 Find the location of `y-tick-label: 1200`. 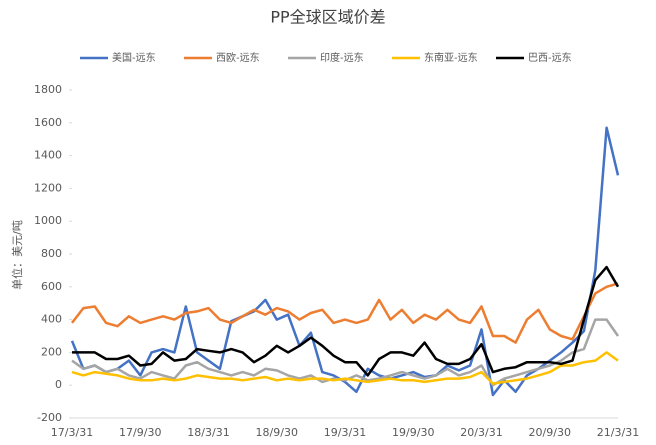

y-tick-label: 1200 is located at coordinates (48, 187).